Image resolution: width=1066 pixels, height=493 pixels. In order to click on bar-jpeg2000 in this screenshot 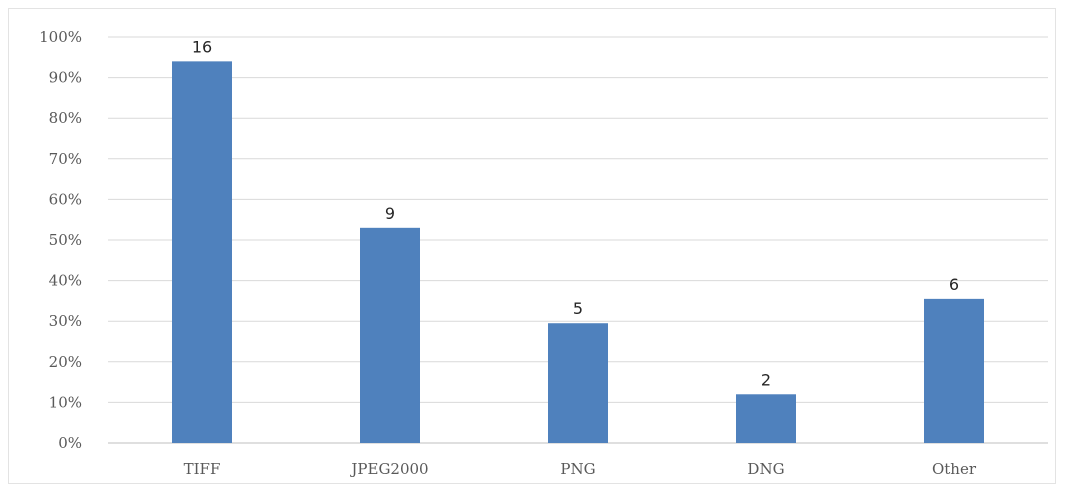, I will do `click(390, 335)`.